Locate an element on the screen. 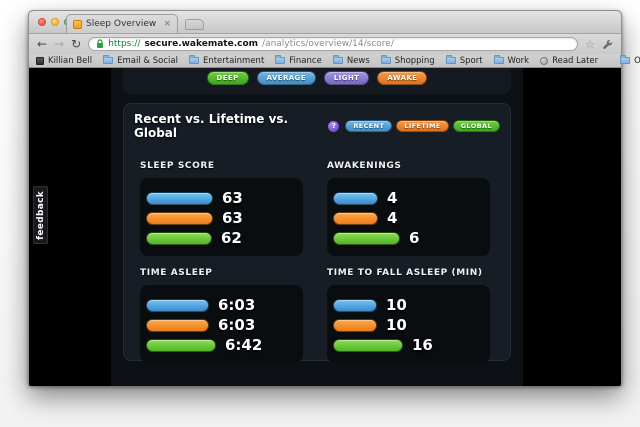  feedback-label: feedback is located at coordinates (40, 215).